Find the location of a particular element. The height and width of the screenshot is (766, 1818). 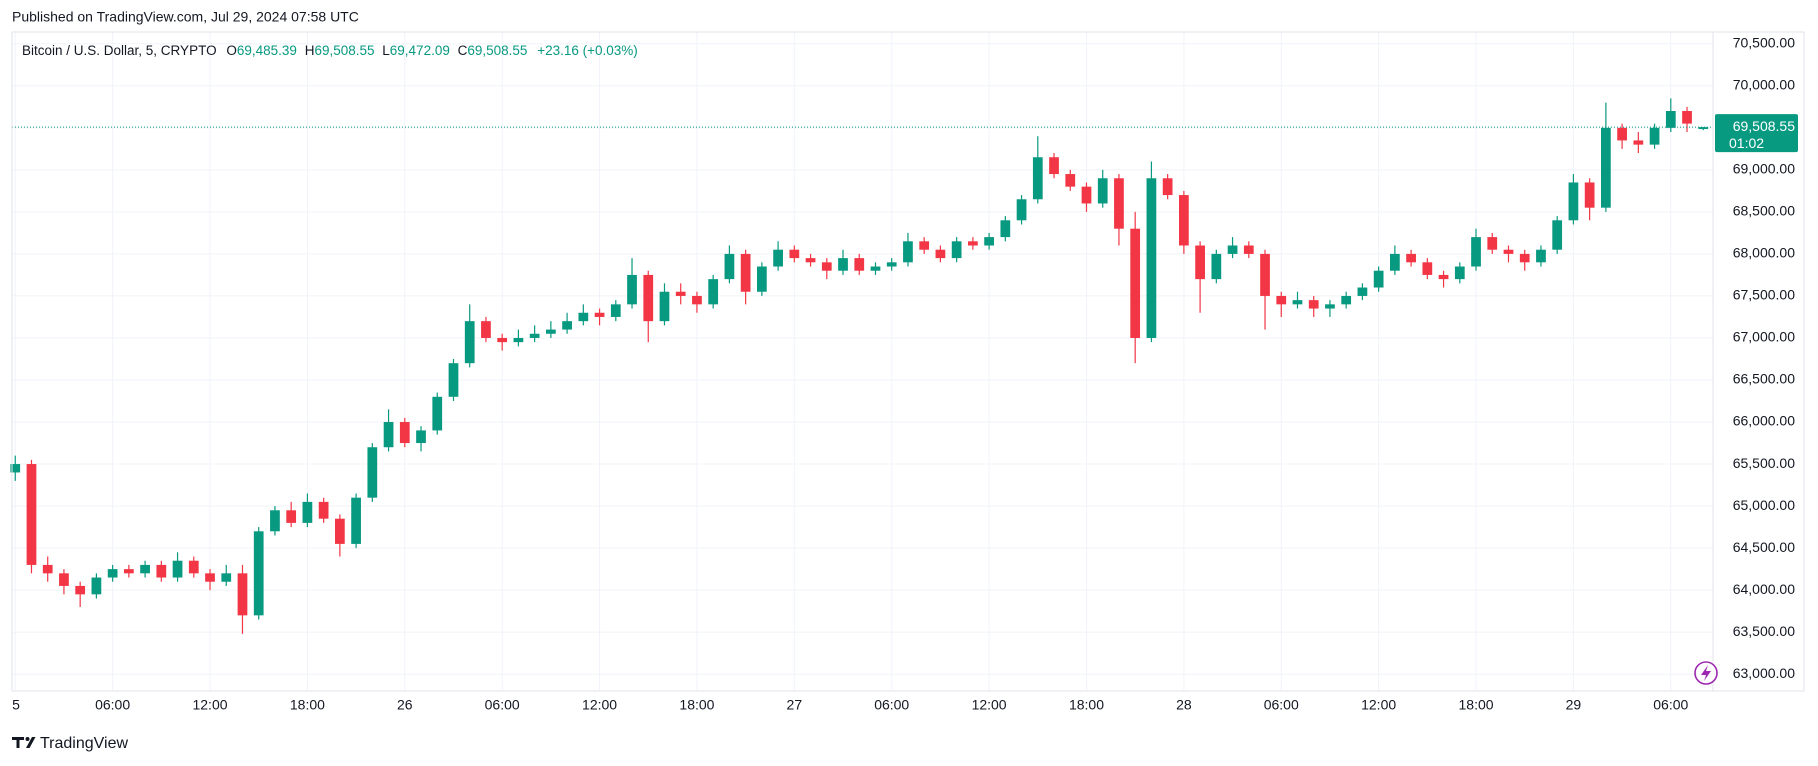

y-tick-label: 64,500.00 is located at coordinates (1764, 547).